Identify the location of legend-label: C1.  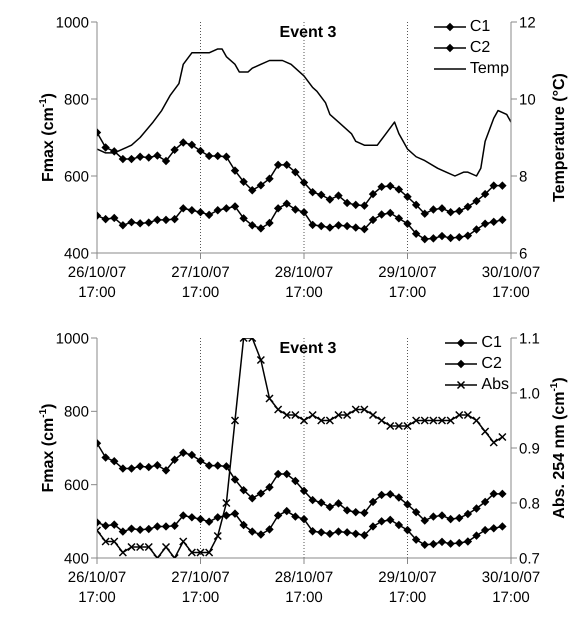
(491, 342).